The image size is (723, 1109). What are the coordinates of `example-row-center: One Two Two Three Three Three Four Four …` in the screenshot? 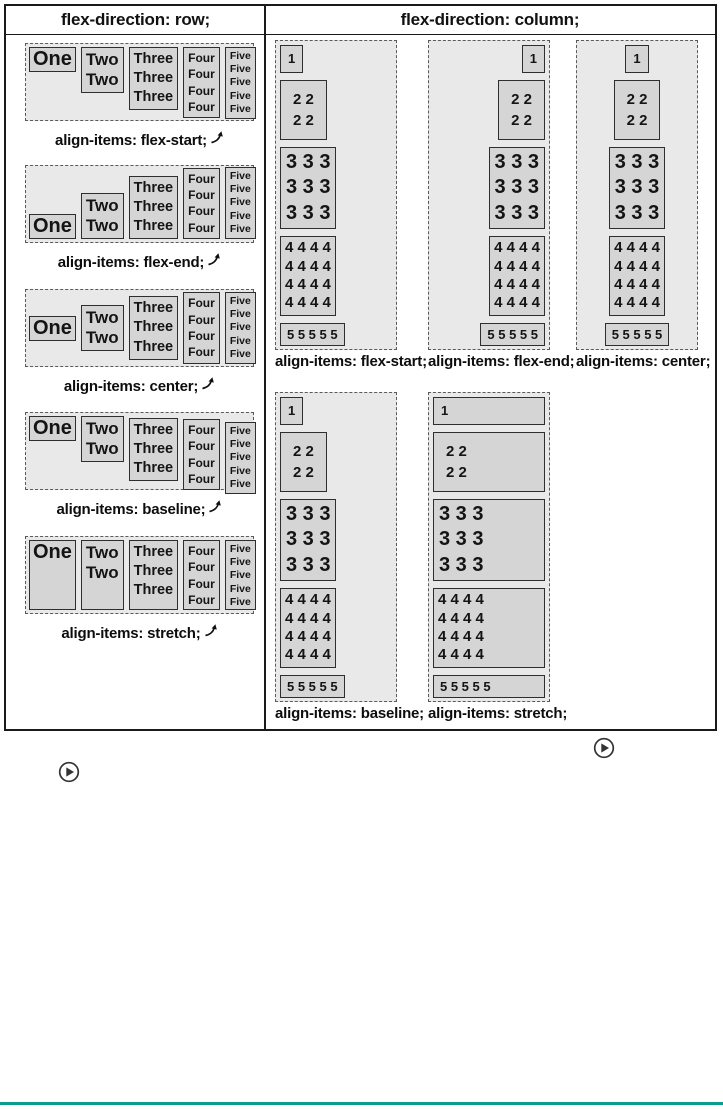 It's located at (140, 342).